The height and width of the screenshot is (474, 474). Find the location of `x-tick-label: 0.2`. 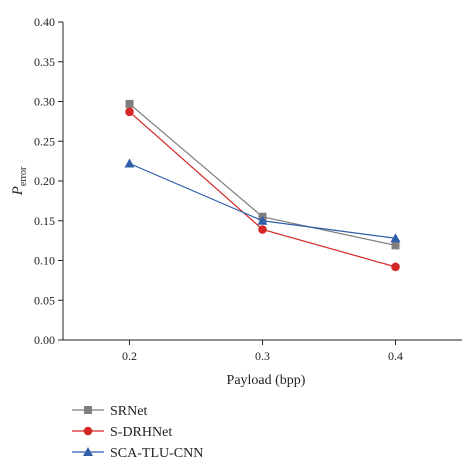

x-tick-label: 0.2 is located at coordinates (129, 356).